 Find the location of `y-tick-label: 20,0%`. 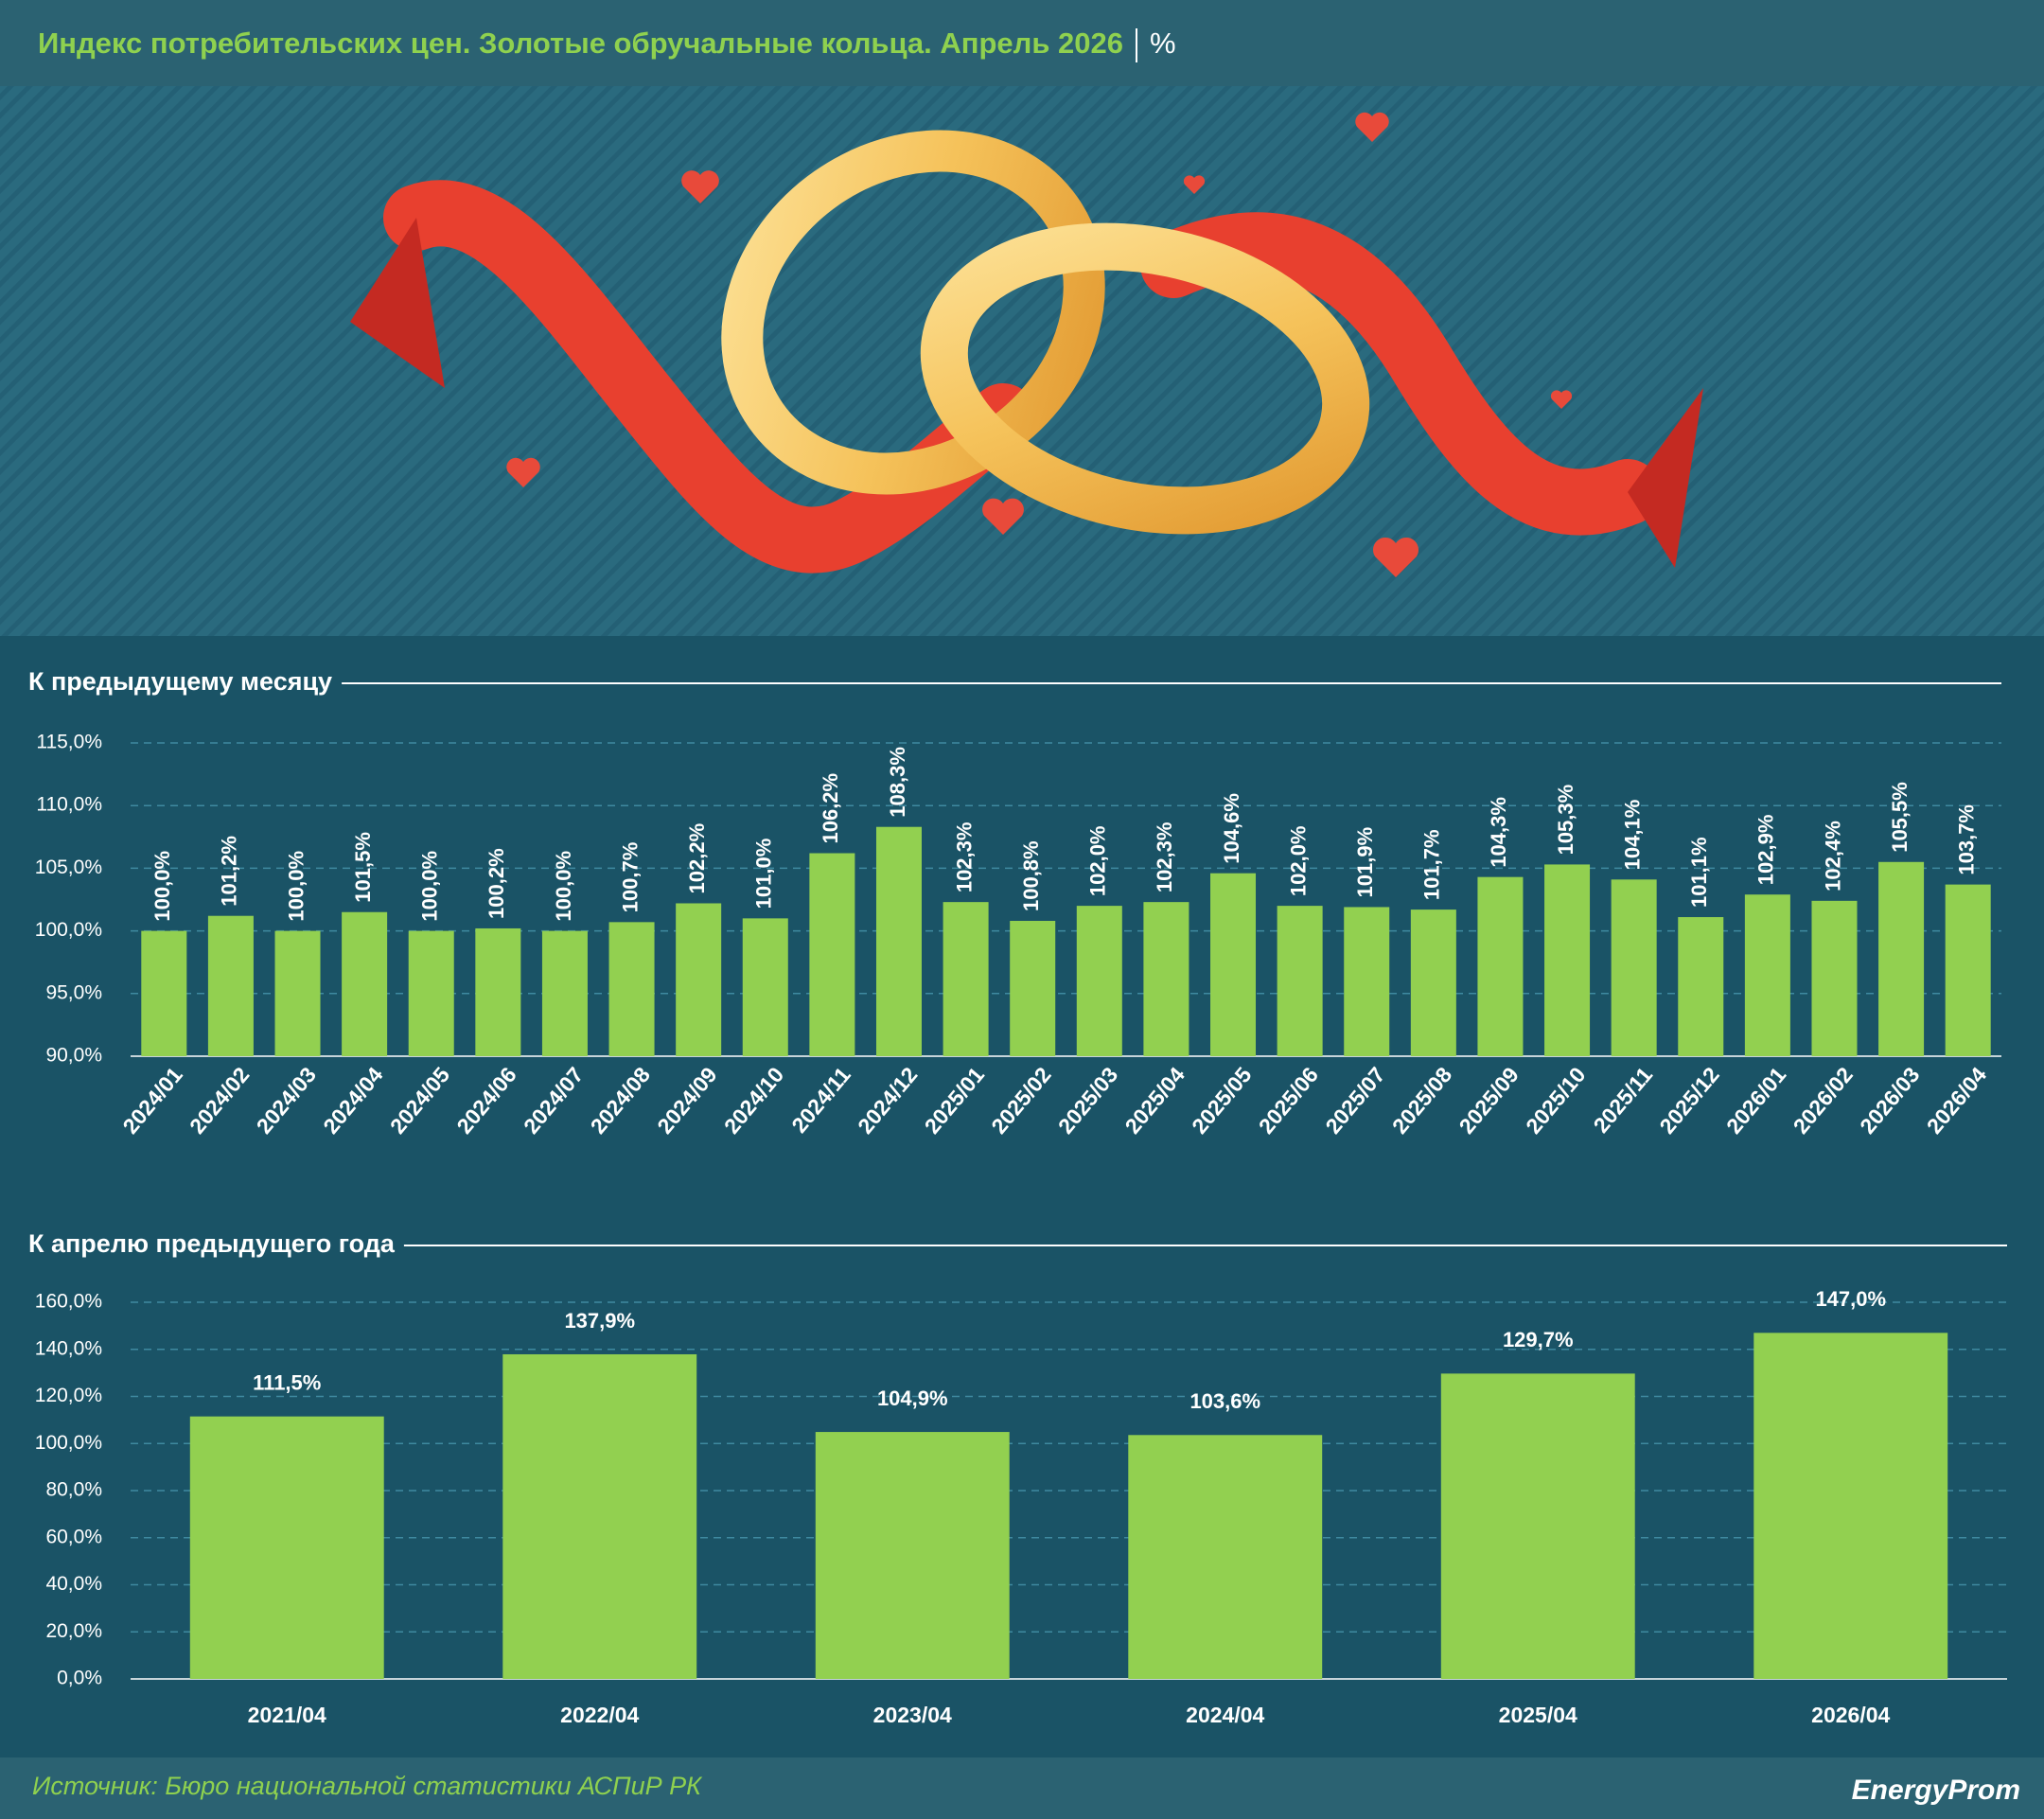

y-tick-label: 20,0% is located at coordinates (73, 1631).